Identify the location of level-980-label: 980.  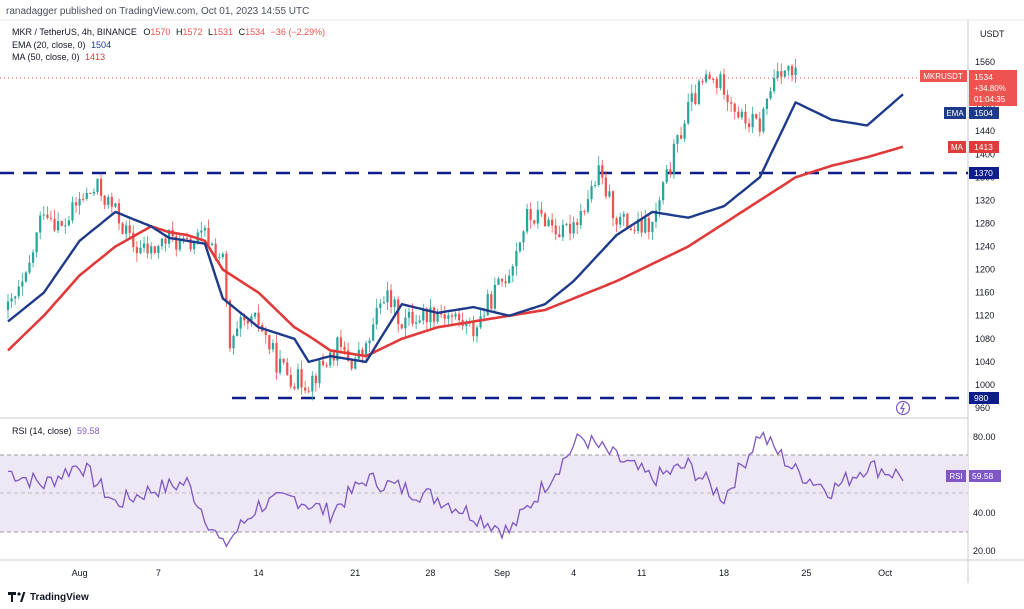
(981, 398).